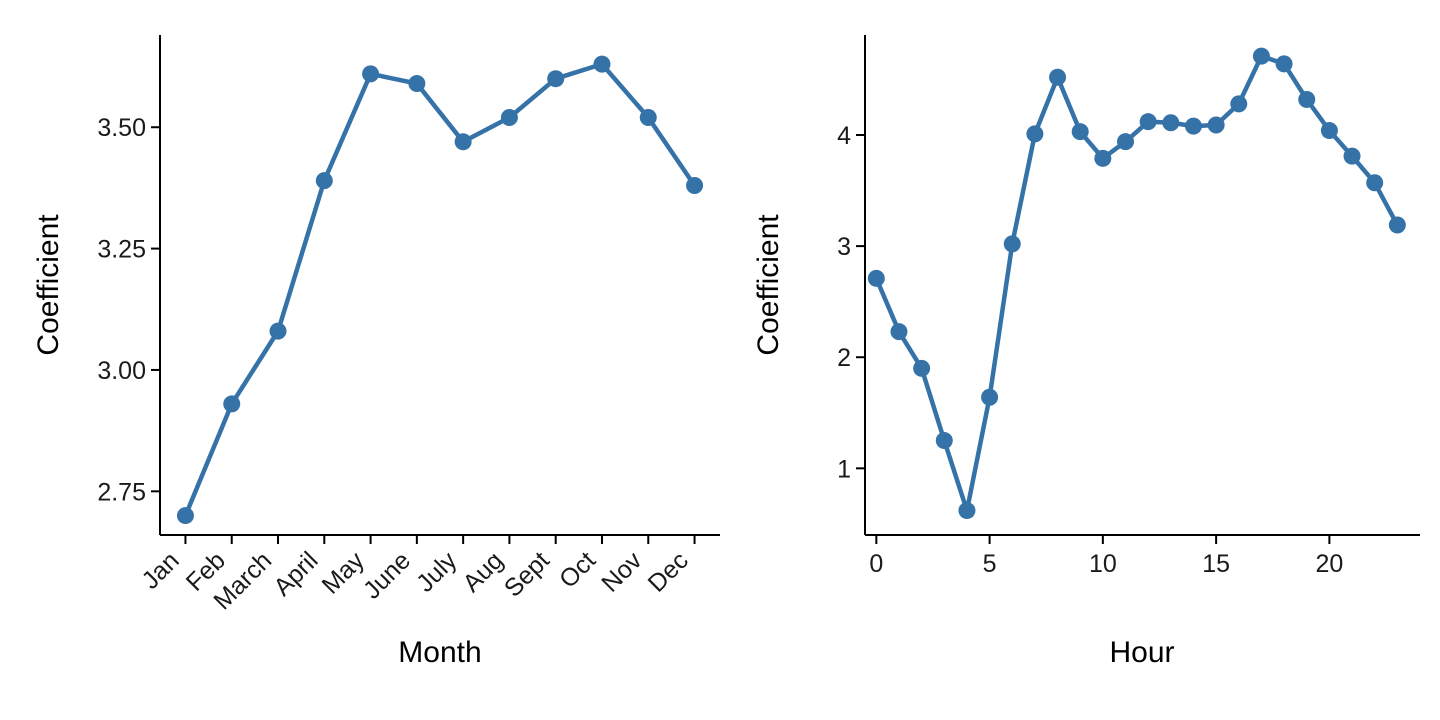 The image size is (1440, 720). I want to click on right-y-axis-title: Coefficient, so click(768, 285).